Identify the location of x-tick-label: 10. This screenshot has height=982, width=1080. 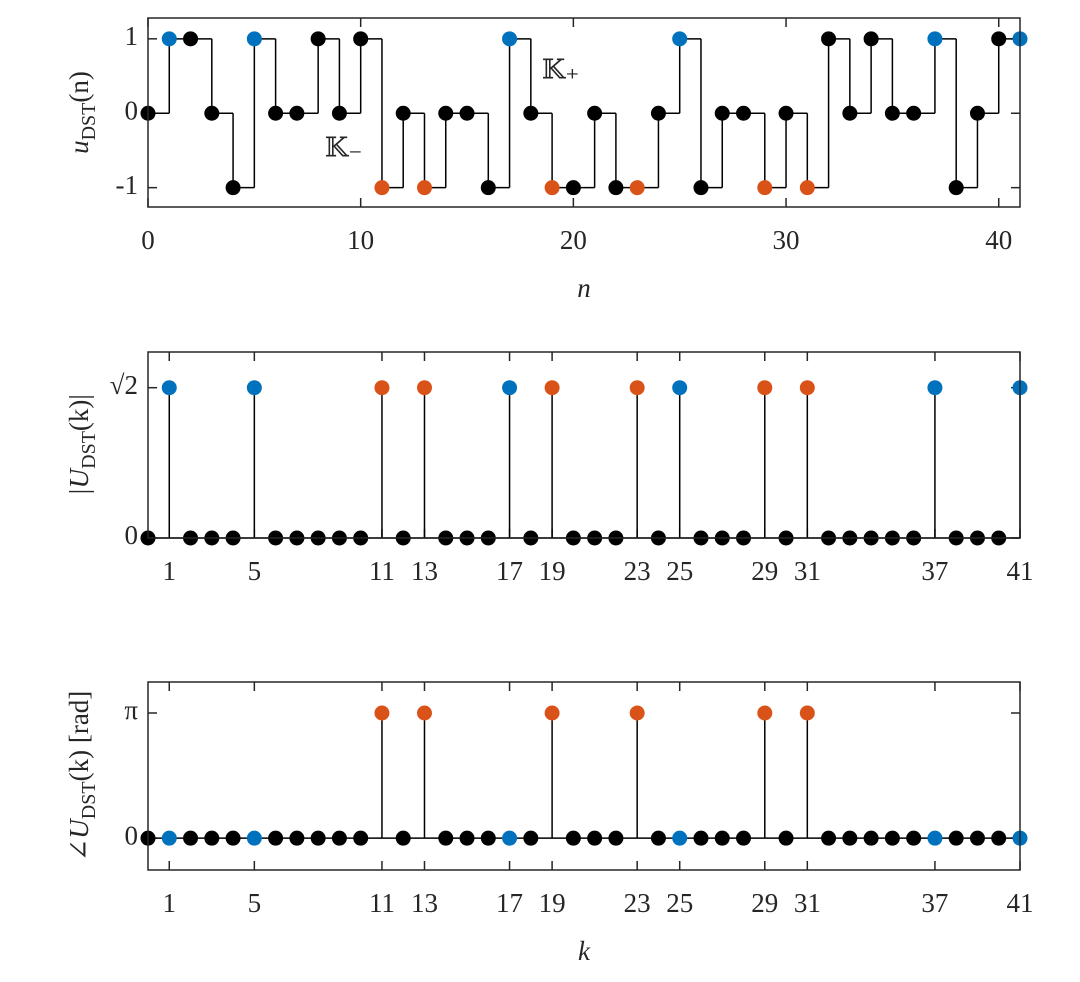
(360, 240).